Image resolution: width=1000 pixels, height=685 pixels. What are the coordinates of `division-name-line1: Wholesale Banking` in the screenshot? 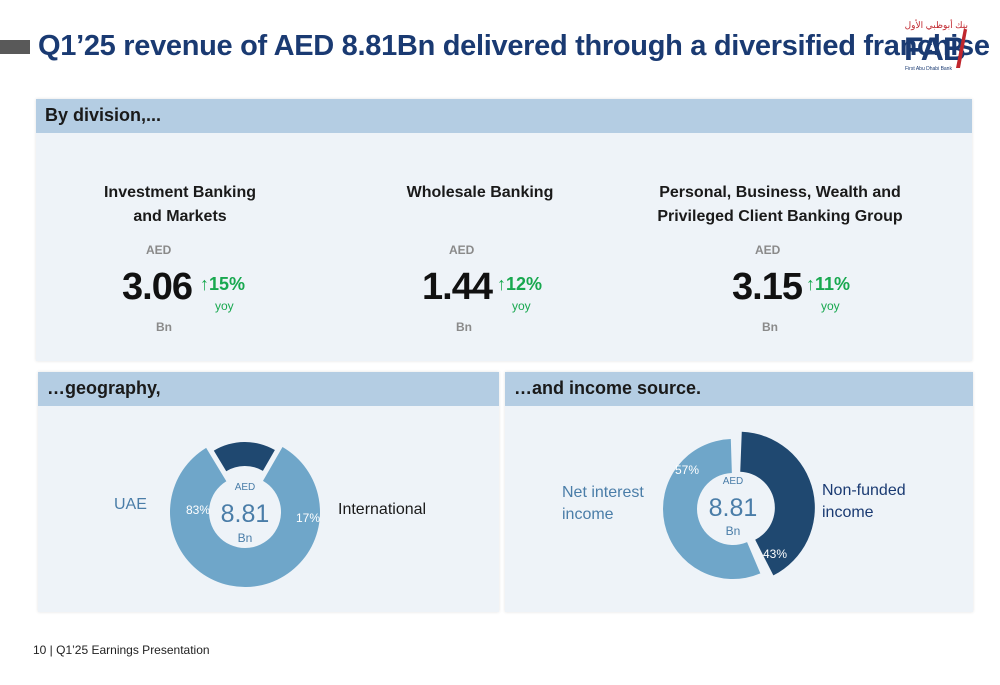 It's located at (480, 192).